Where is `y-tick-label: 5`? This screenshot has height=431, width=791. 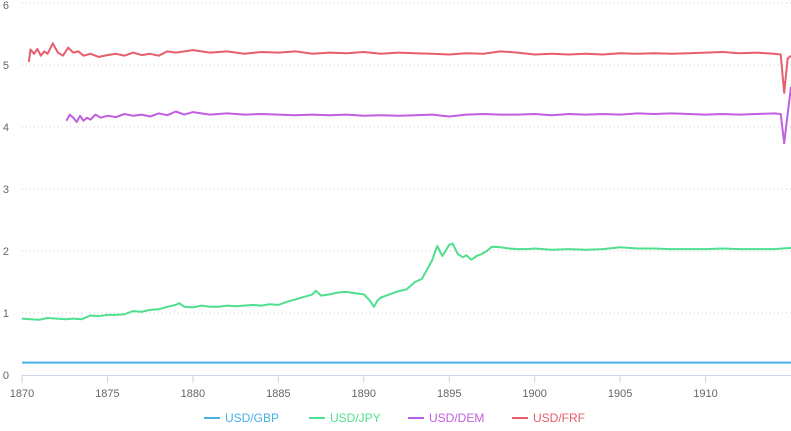
y-tick-label: 5 is located at coordinates (6, 66).